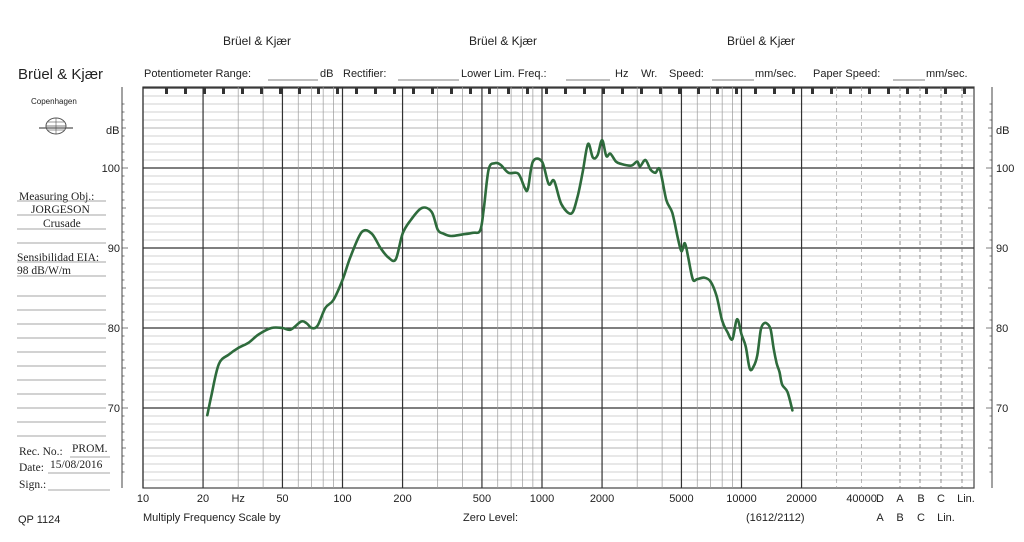  I want to click on y-unit-left: dB, so click(112, 131).